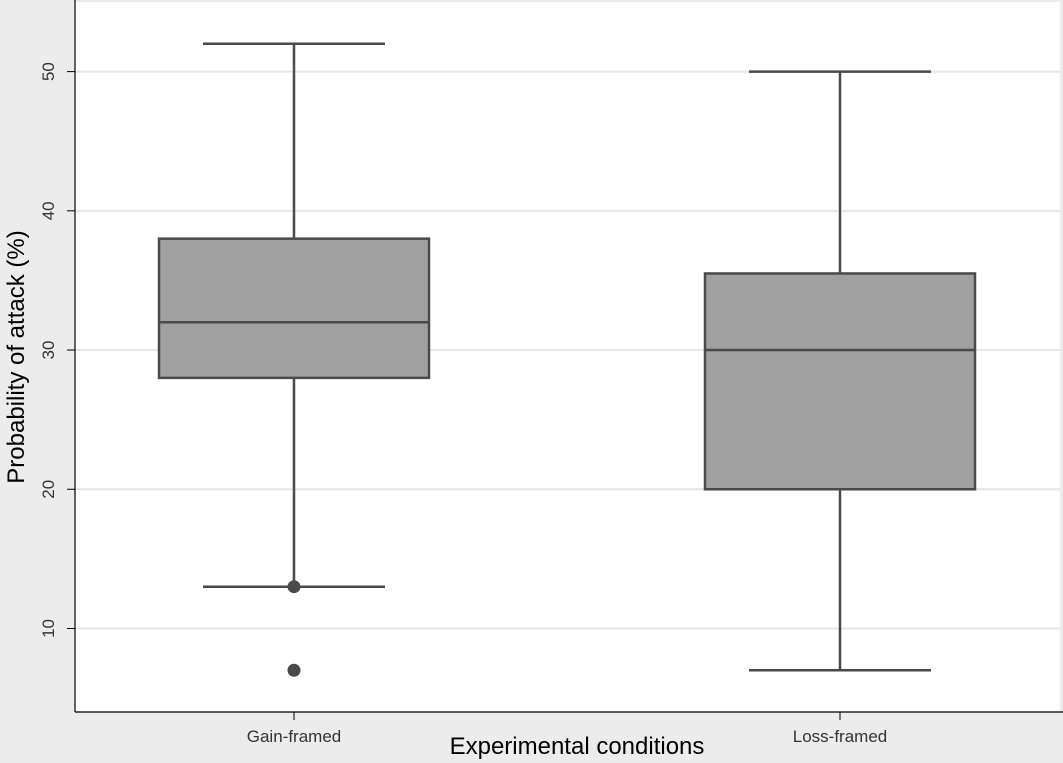 The height and width of the screenshot is (763, 1063). What do you see at coordinates (840, 736) in the screenshot?
I see `x-tick-label-loss-framed: Loss-framed` at bounding box center [840, 736].